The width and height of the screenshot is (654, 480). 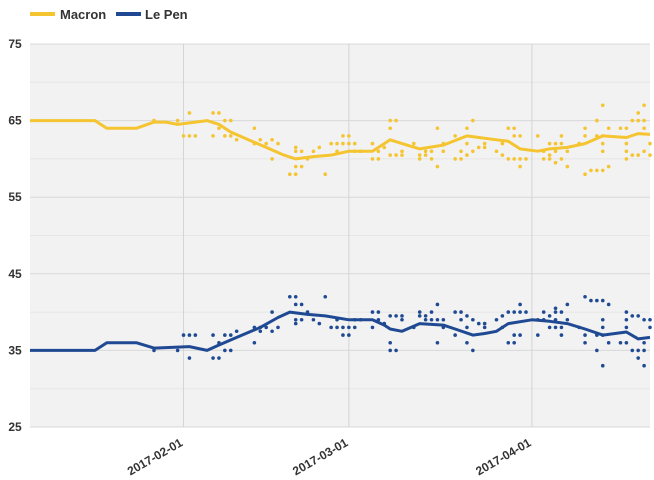 I want to click on legend-swatch-macron, so click(x=42, y=14).